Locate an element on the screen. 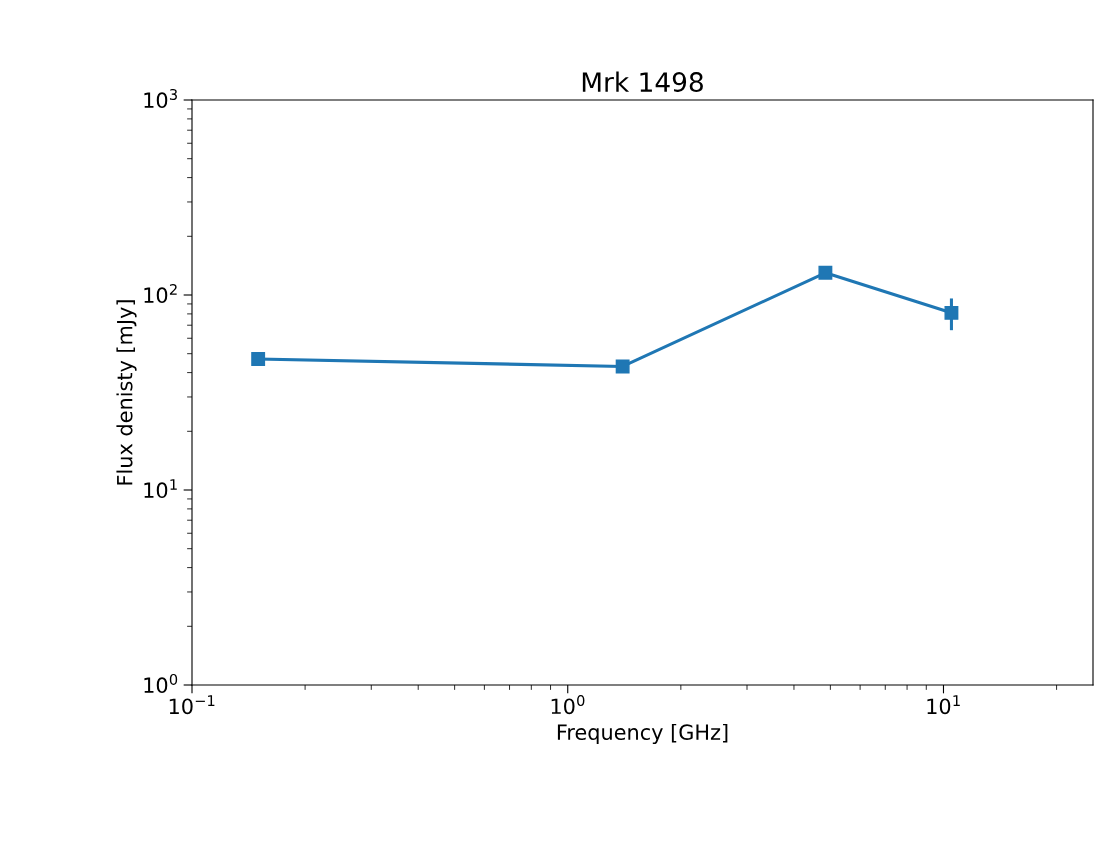 The width and height of the screenshot is (1119, 863). y-tick-label: 10$^{0}$ is located at coordinates (161, 683).